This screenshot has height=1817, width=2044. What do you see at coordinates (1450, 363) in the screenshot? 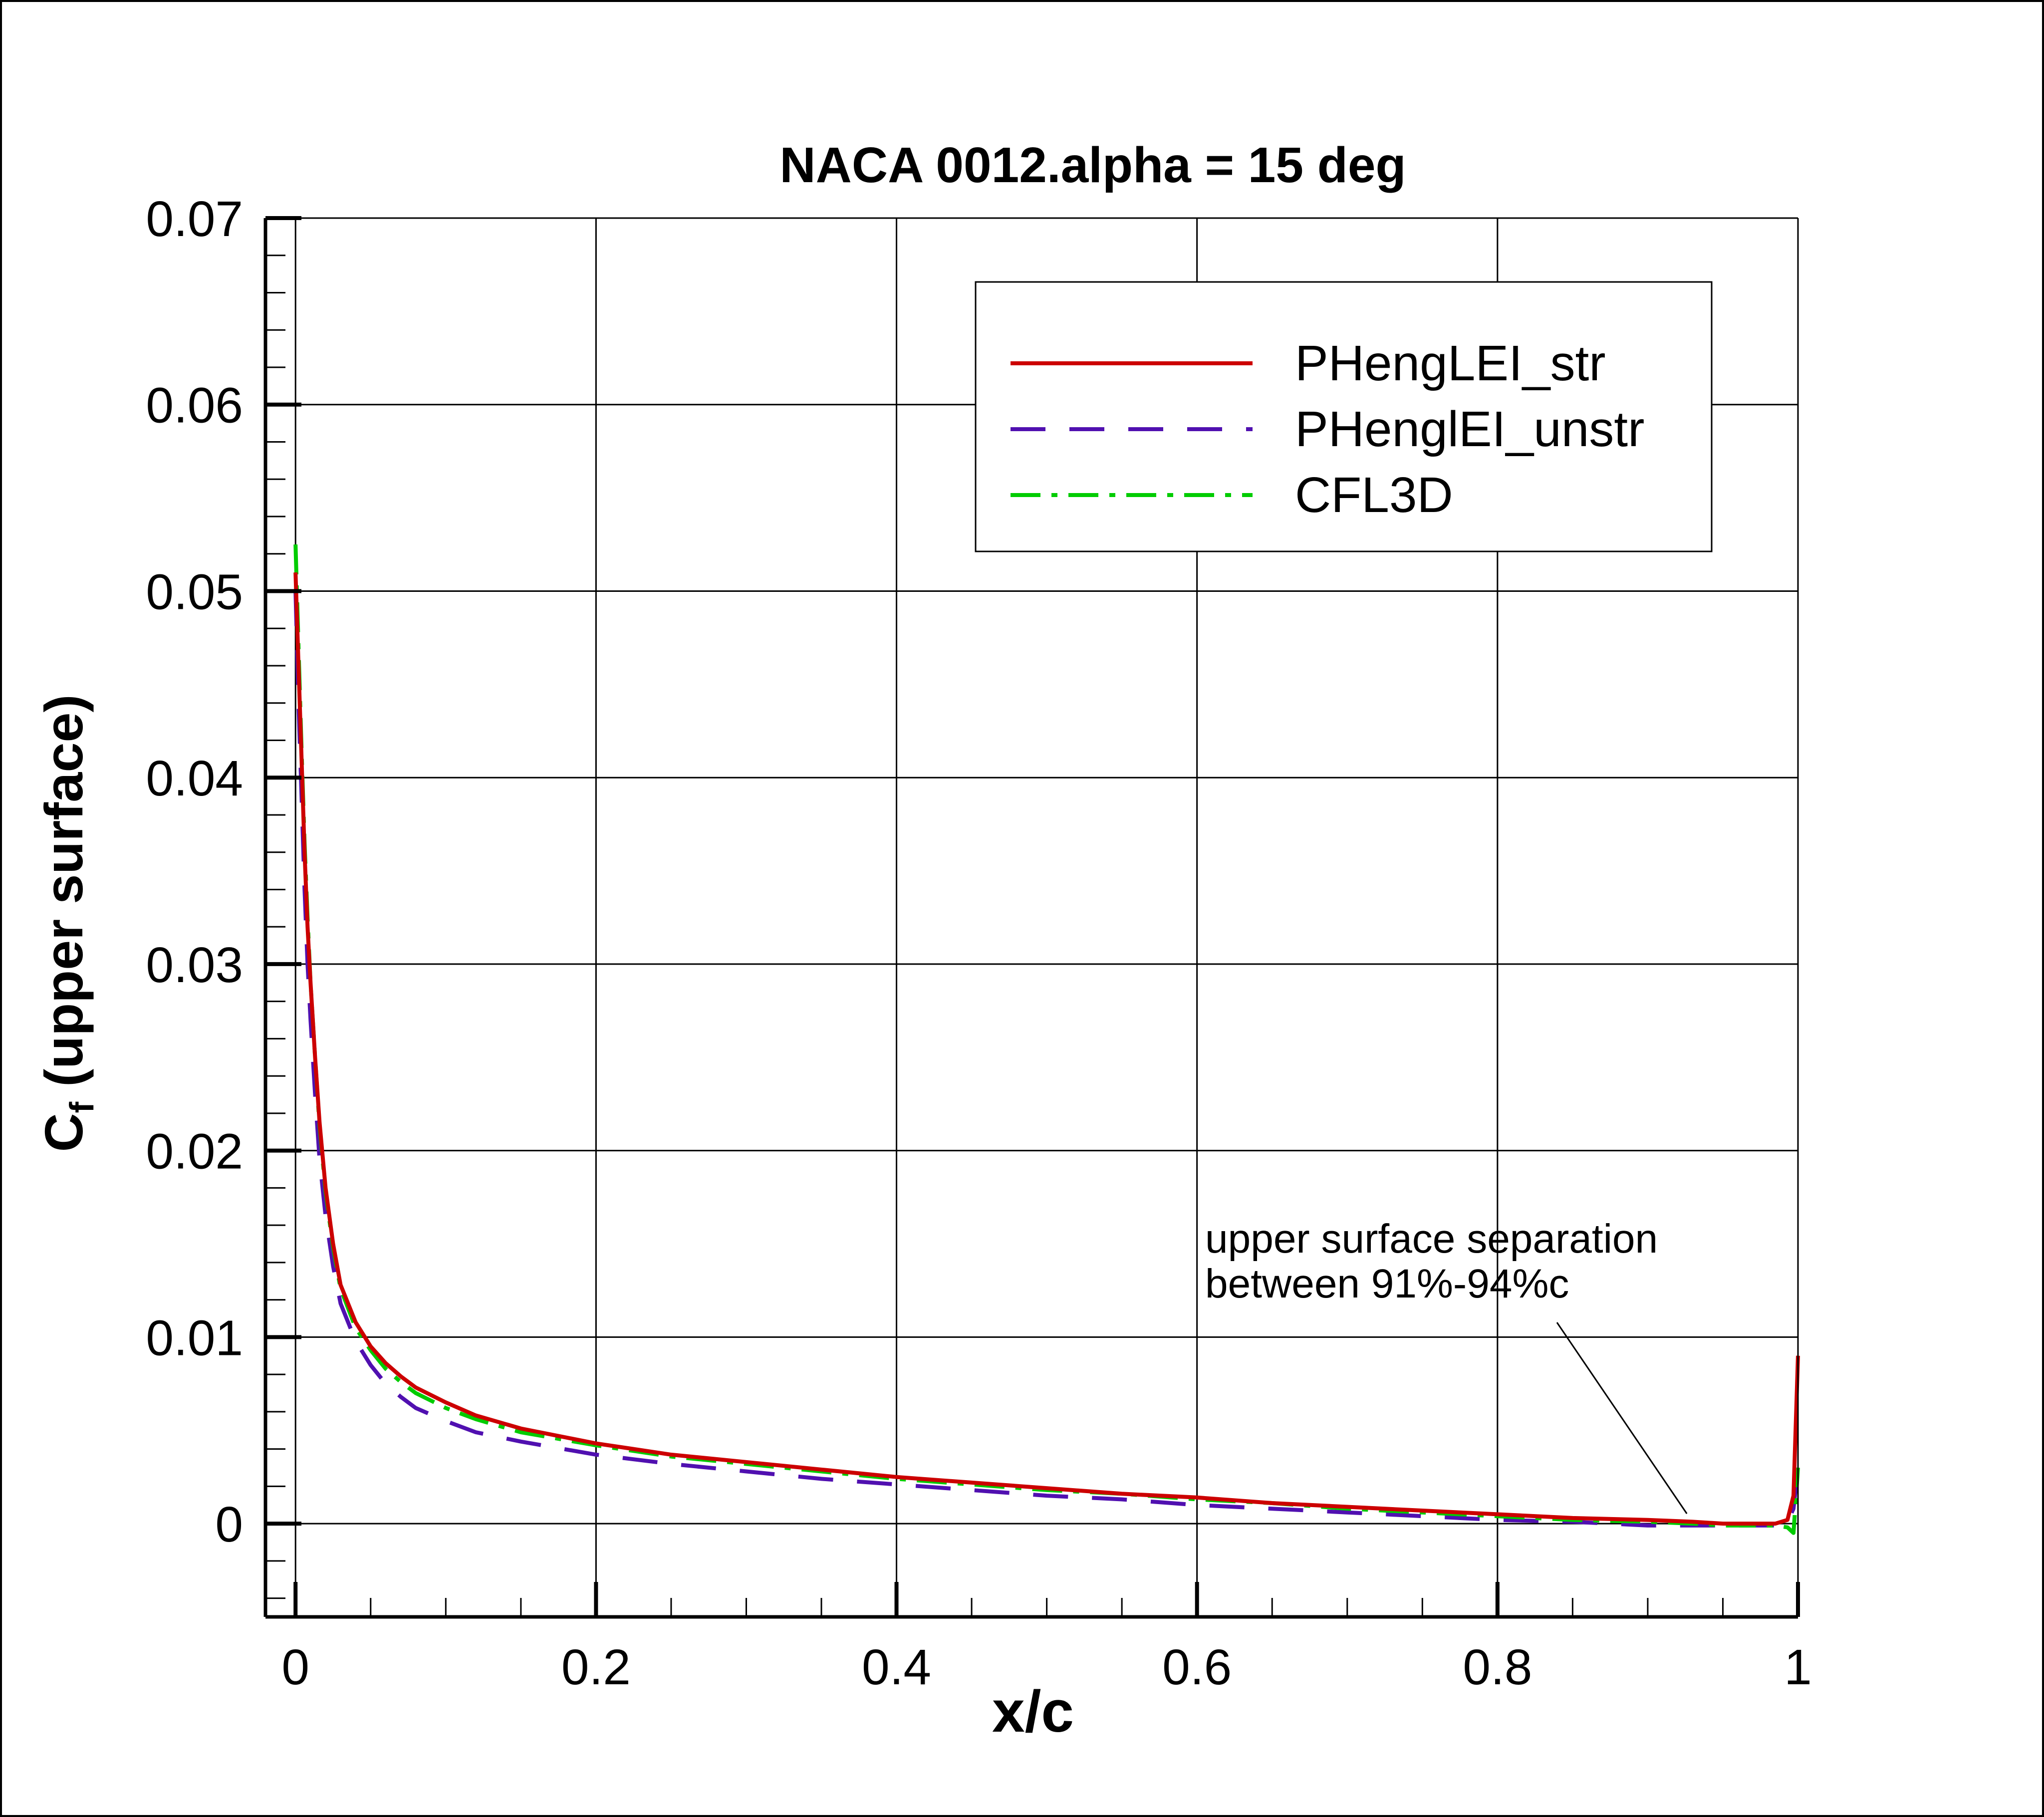
I see `legend-label-str: PHengLEI_str` at bounding box center [1450, 363].